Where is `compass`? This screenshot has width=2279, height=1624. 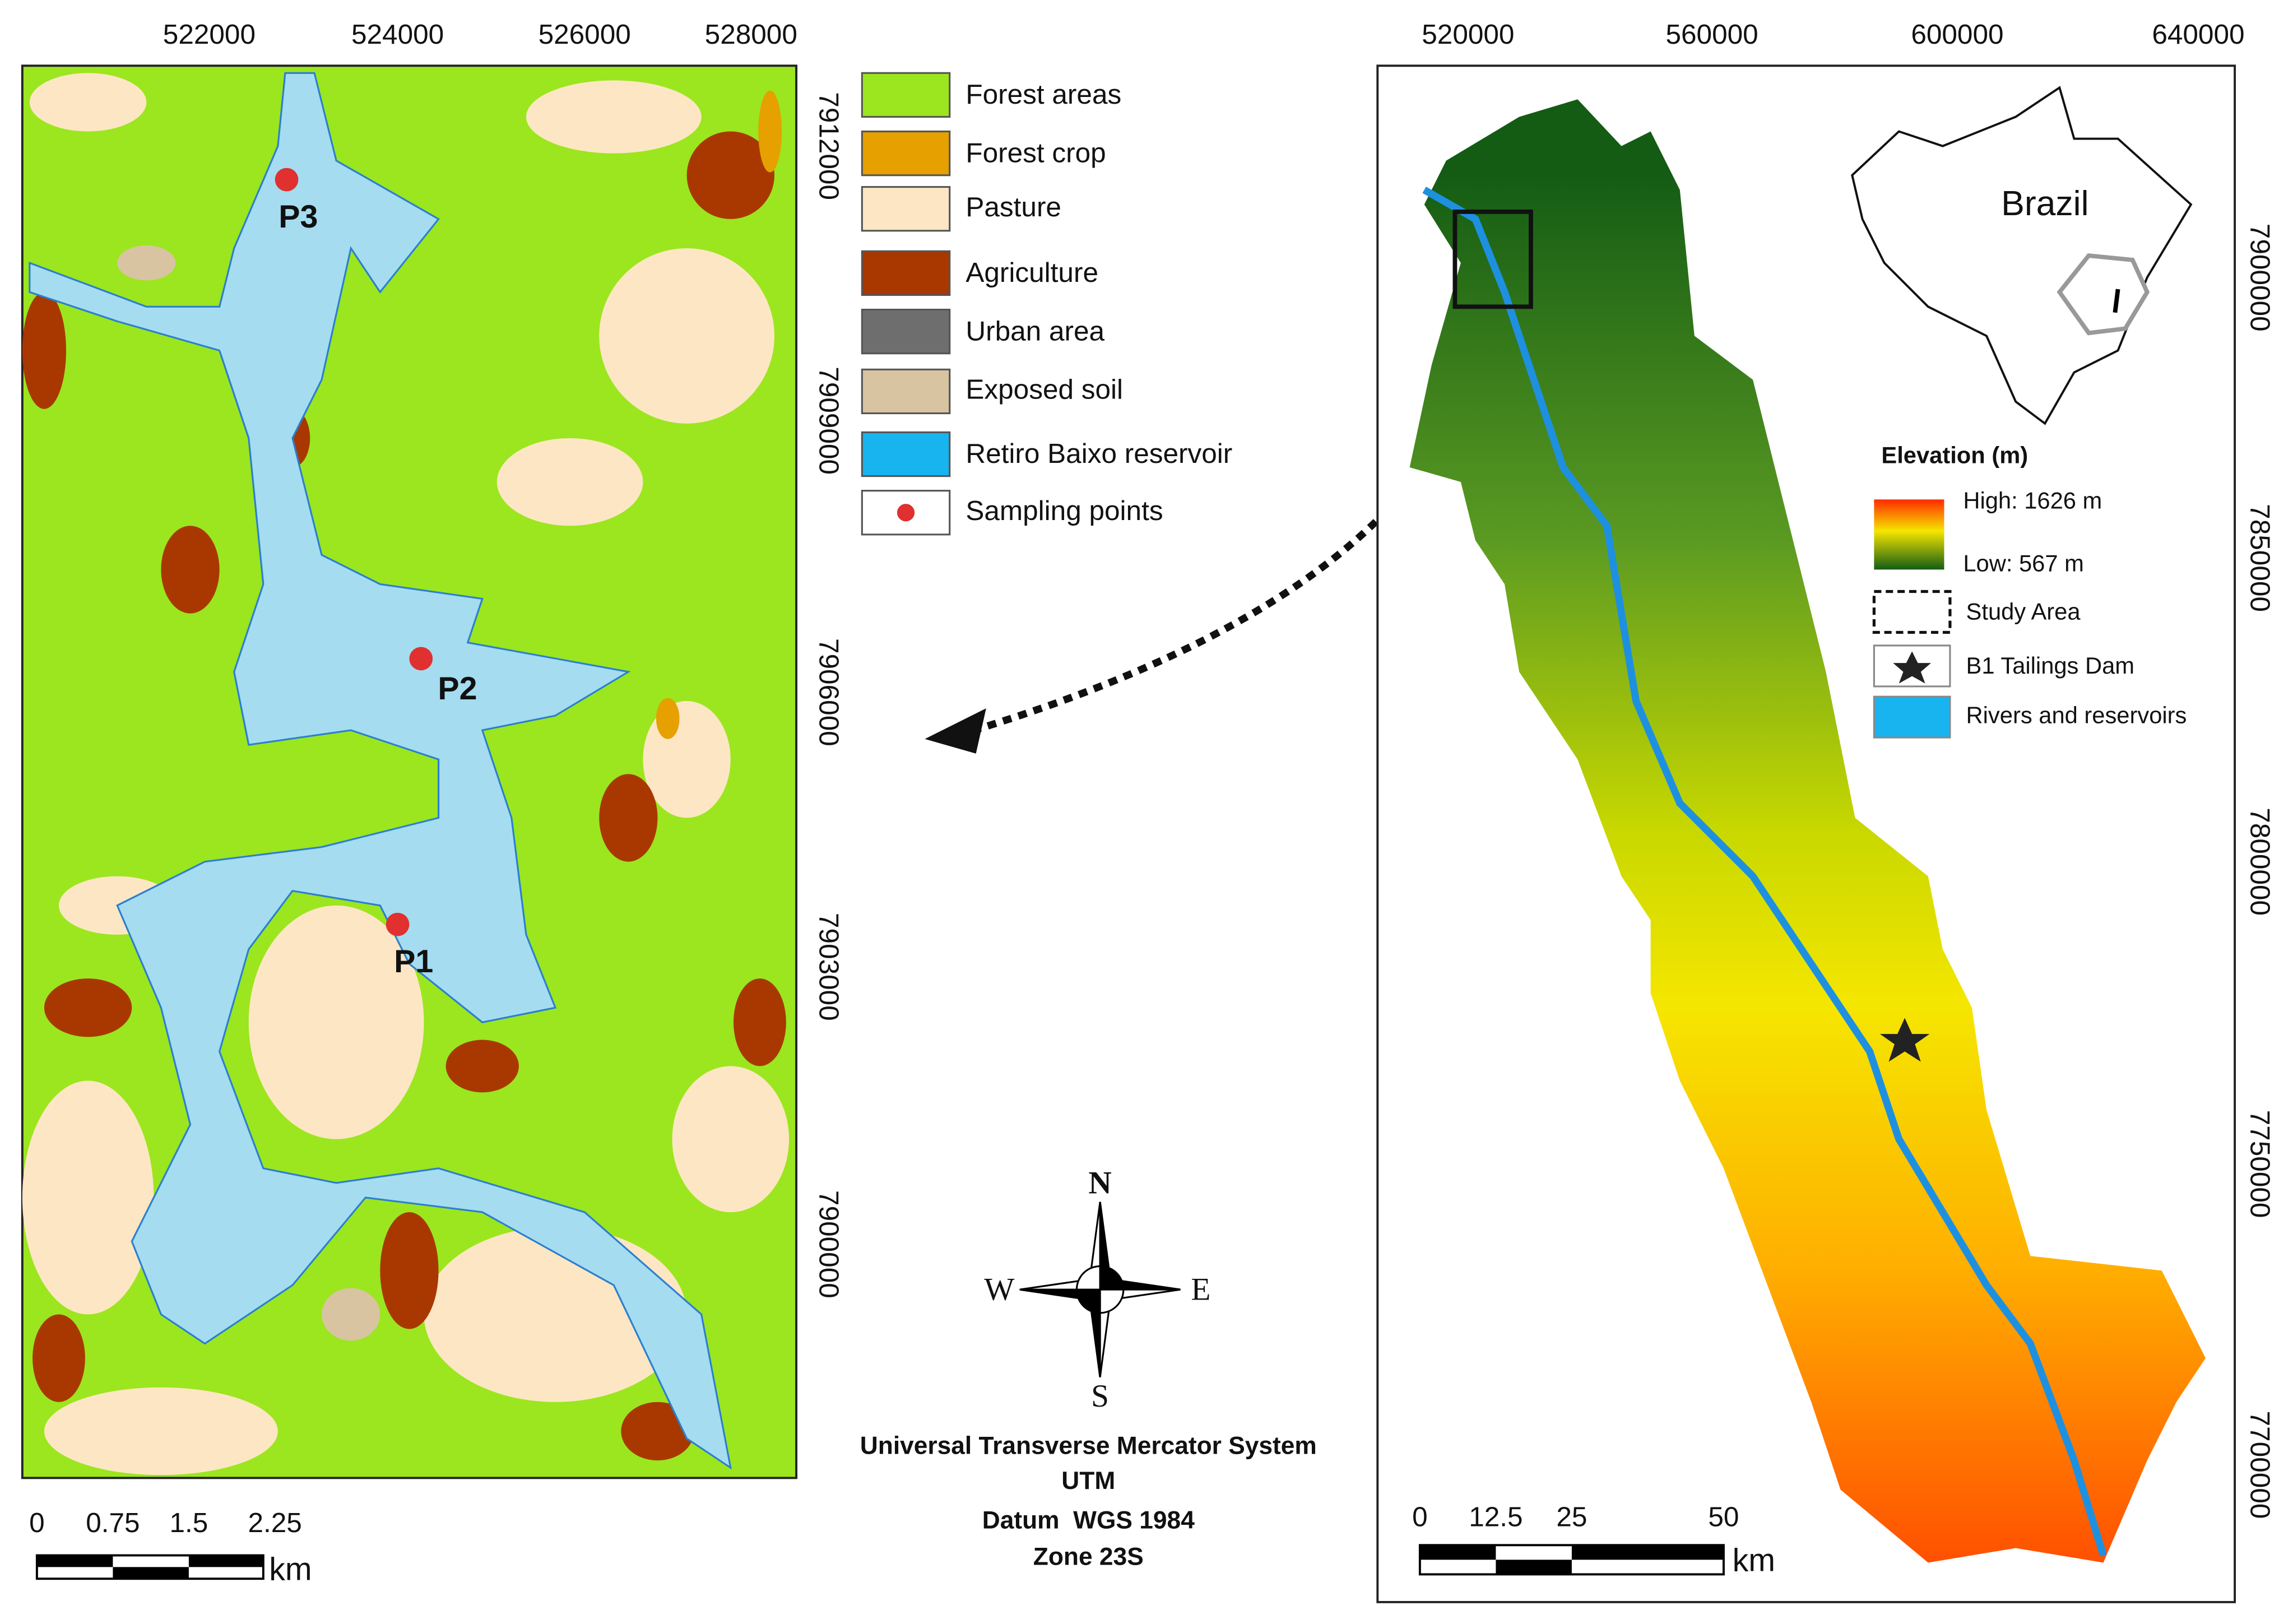 compass is located at coordinates (1100, 1289).